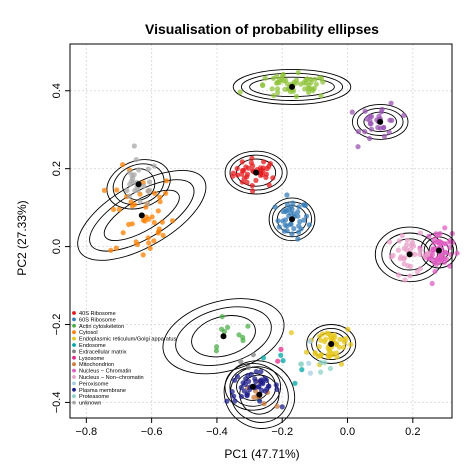 The width and height of the screenshot is (474, 474). I want to click on y-tick-label: −0.2, so click(57, 325).